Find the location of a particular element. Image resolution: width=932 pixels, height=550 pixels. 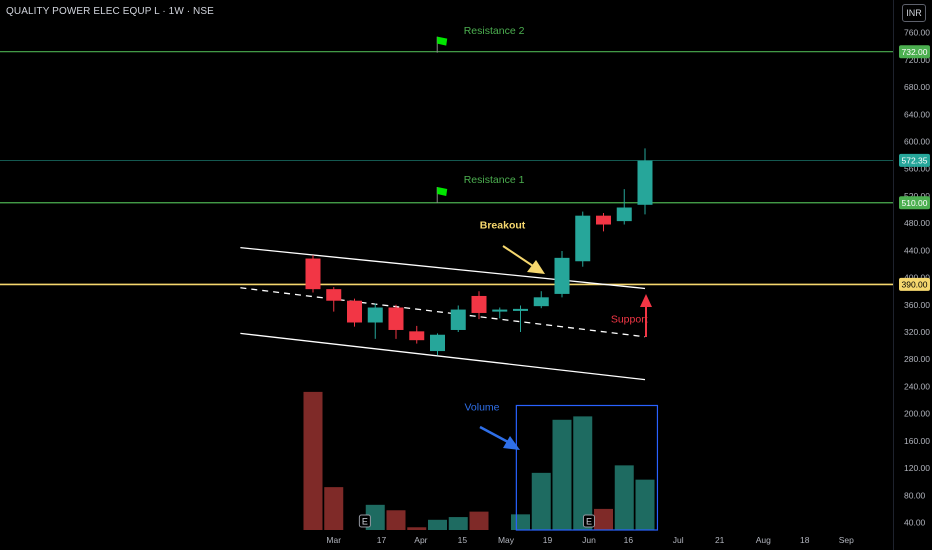

price-tick-label: 440.00 is located at coordinates (917, 250).